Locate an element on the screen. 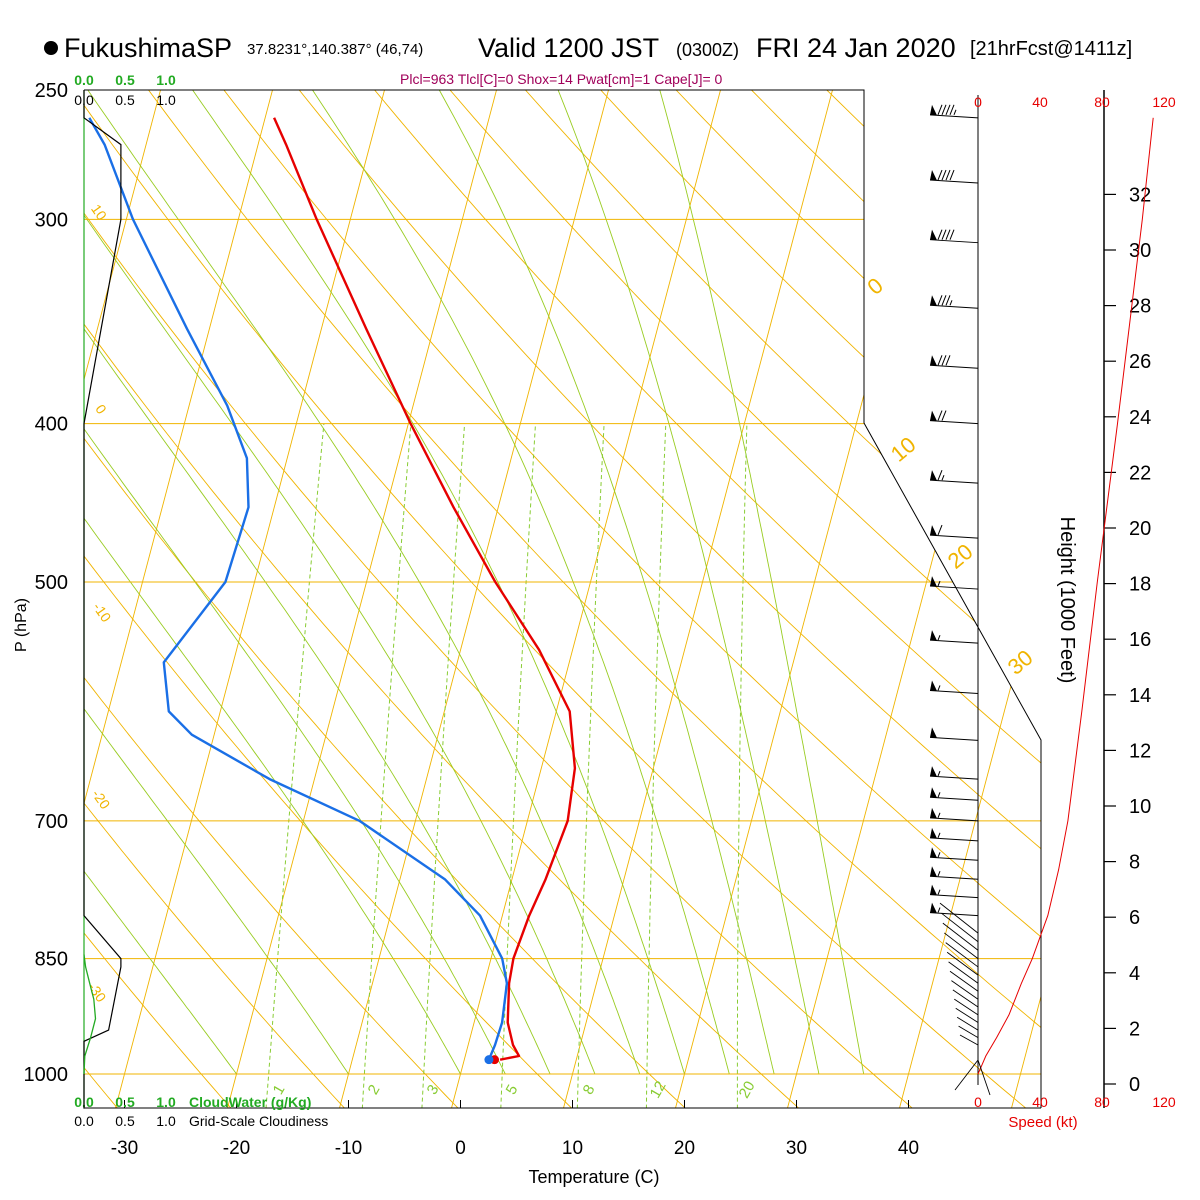 The image size is (1200, 1200). utc-time: (0300Z) is located at coordinates (708, 50).